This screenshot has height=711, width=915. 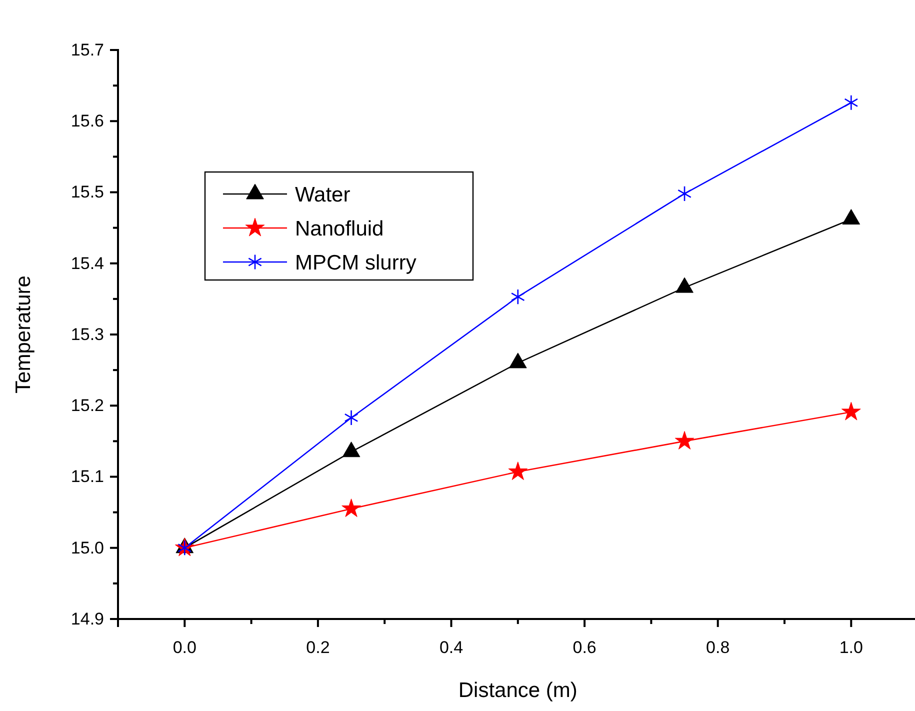 I want to click on y-tick-label: 14.9, so click(x=87, y=618).